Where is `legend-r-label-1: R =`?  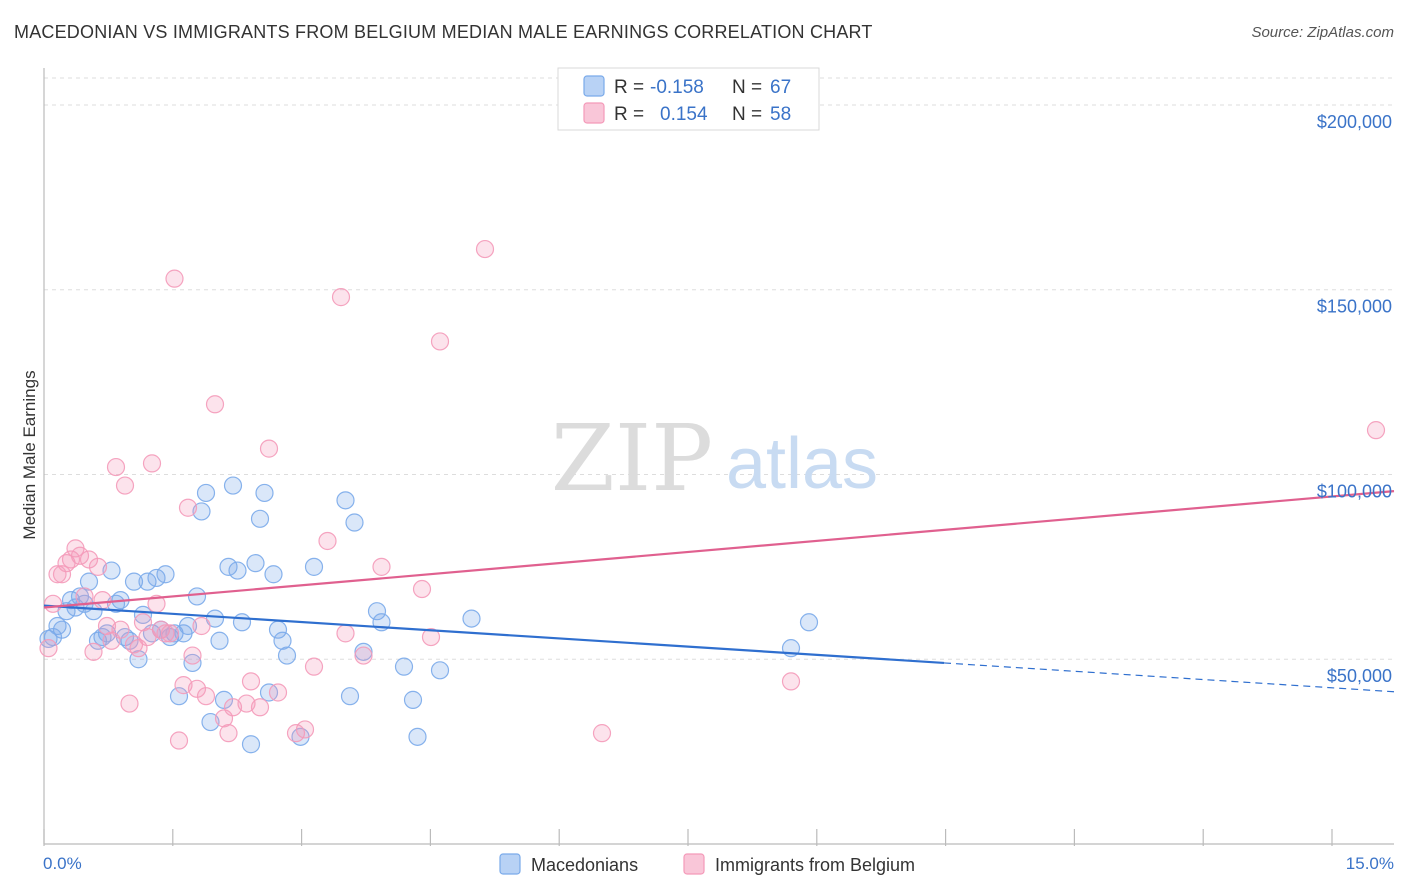
legend-r-label-1: R = is located at coordinates (629, 87).